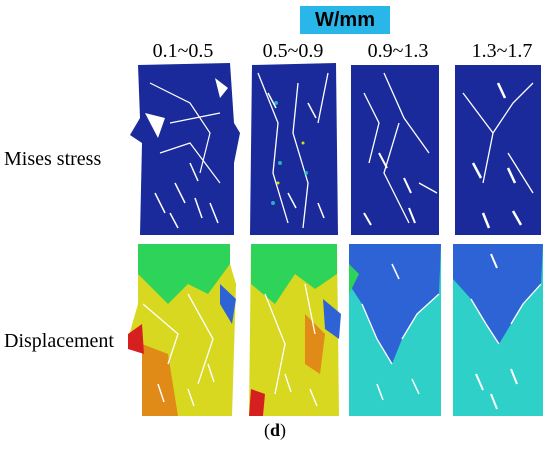 Image resolution: width=550 pixels, height=458 pixels. Describe the element at coordinates (345, 20) in the screenshot. I see `unit-badge: W/mm` at that location.